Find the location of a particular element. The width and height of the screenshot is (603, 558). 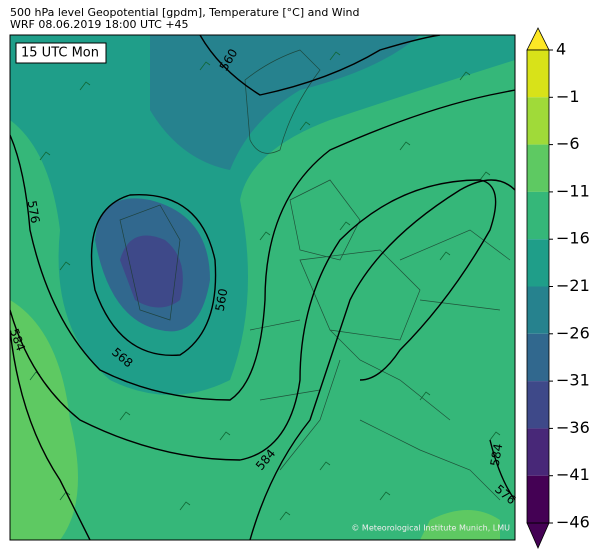

warm-area is located at coordinates (44, 420).